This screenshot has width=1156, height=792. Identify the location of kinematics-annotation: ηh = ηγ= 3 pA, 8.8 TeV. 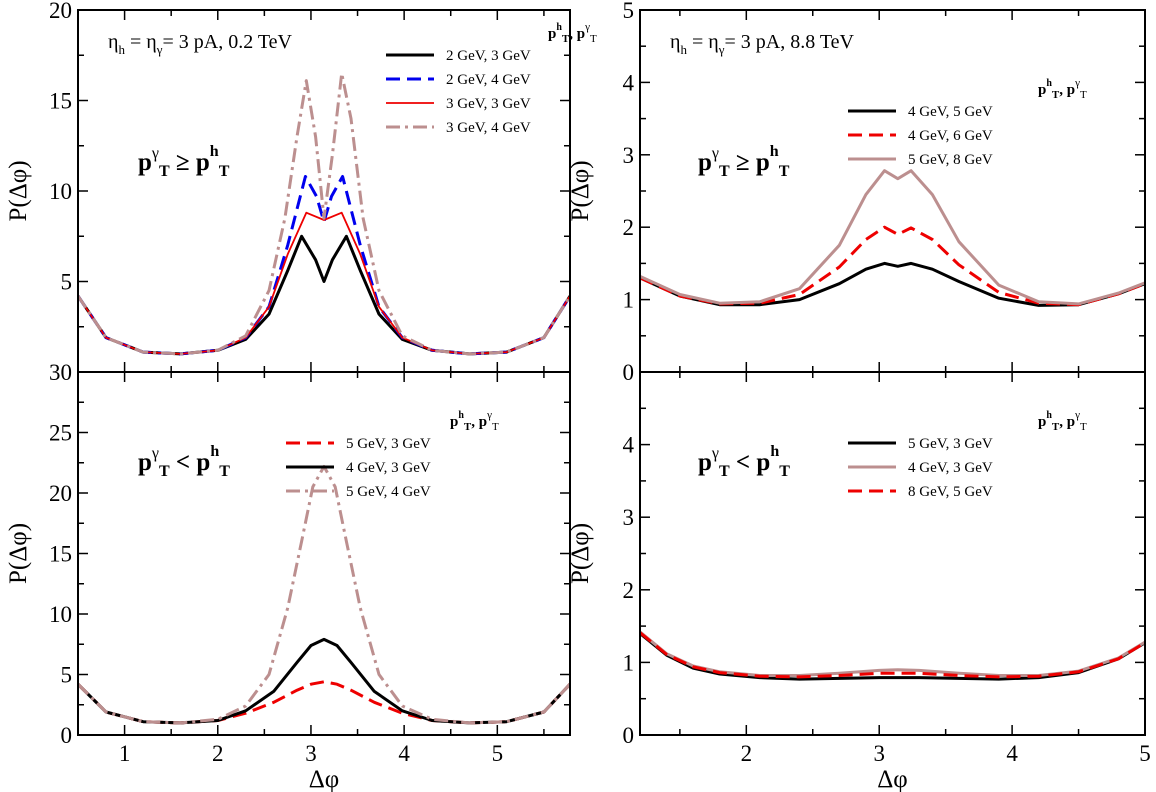
(762, 44).